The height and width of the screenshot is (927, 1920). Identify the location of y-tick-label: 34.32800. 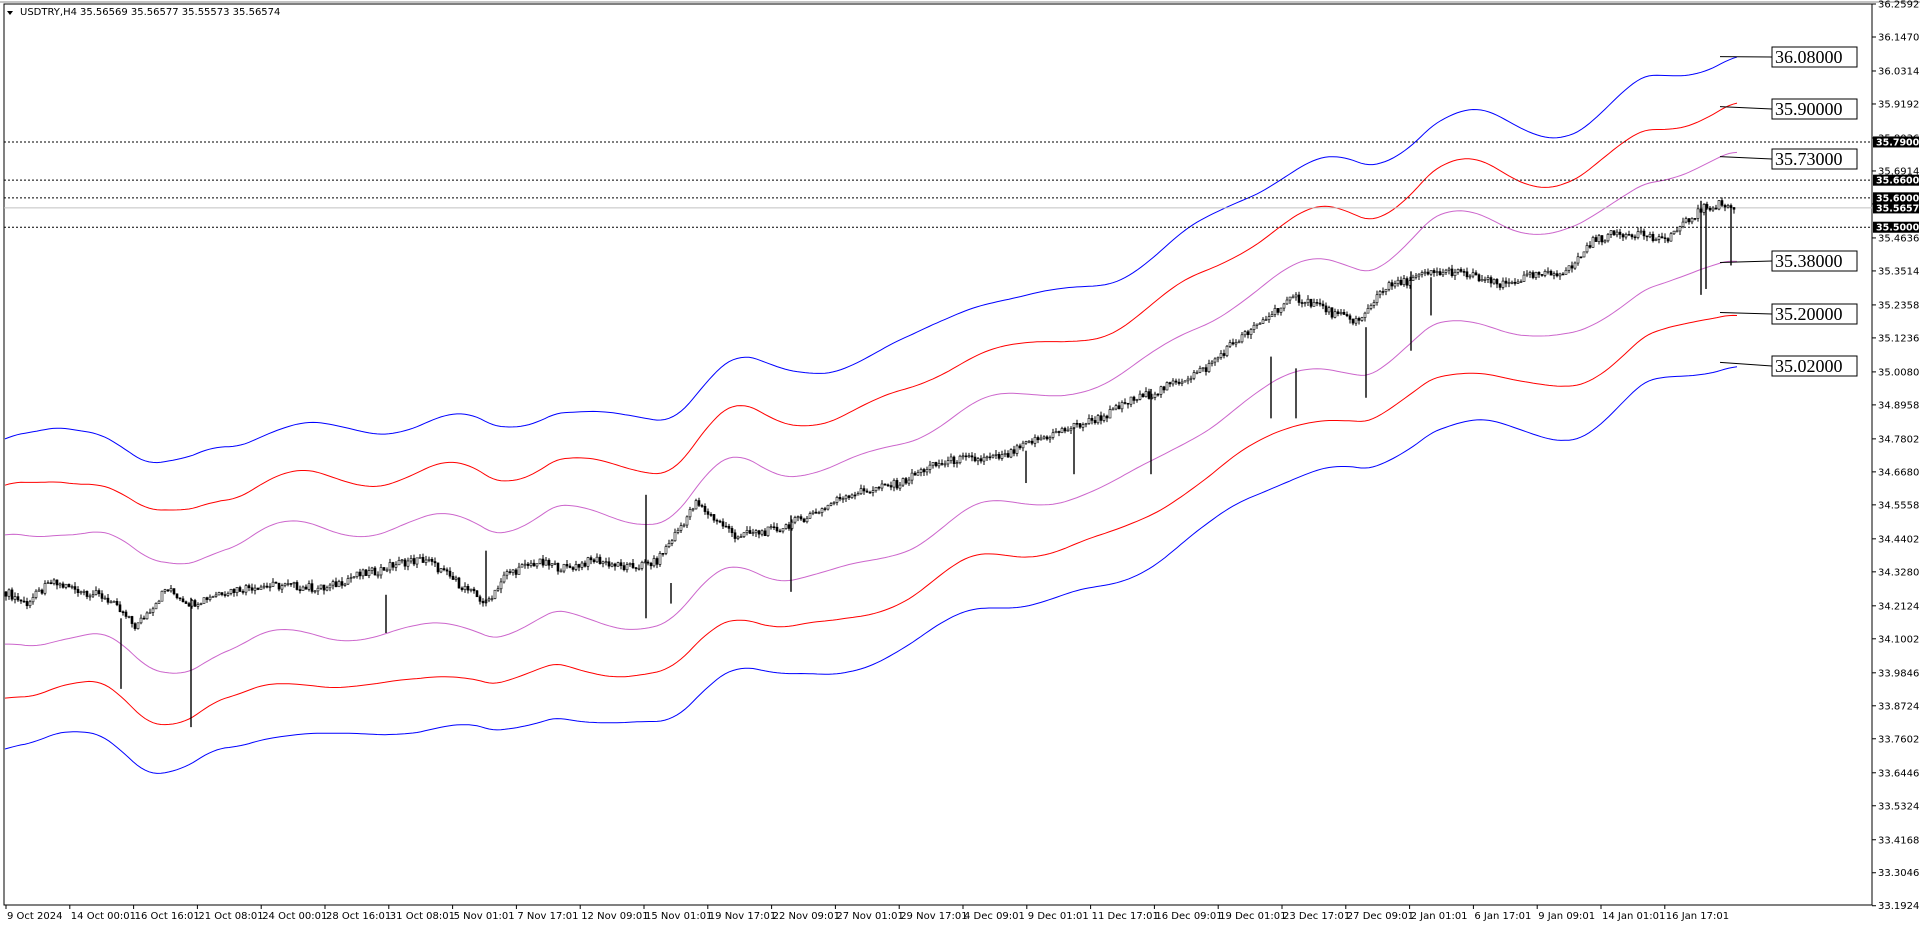
(1899, 572).